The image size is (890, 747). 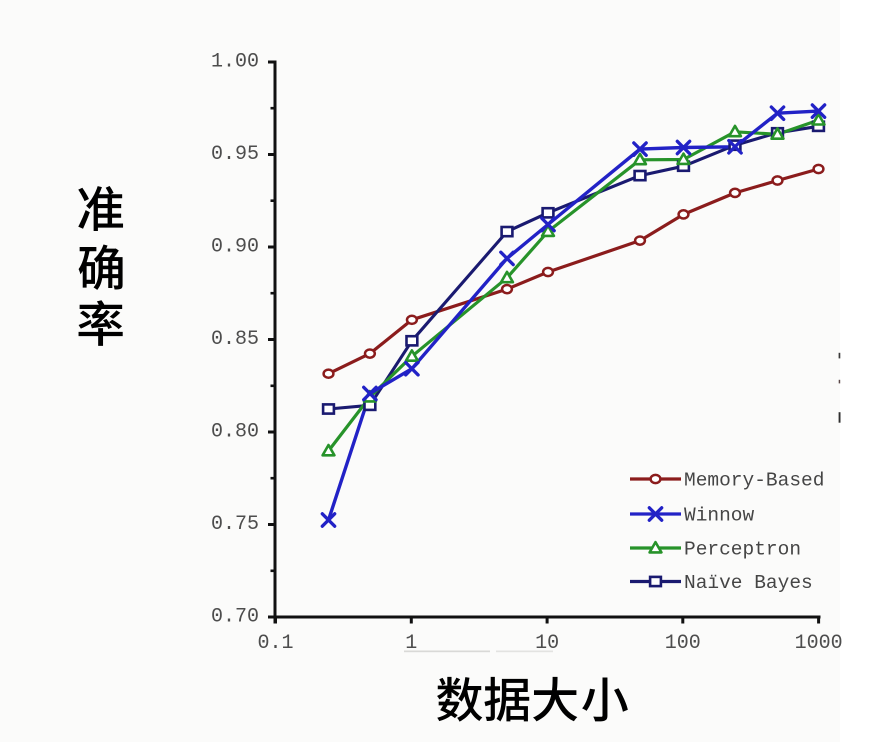 What do you see at coordinates (742, 550) in the screenshot?
I see `svg-text: Perceptron` at bounding box center [742, 550].